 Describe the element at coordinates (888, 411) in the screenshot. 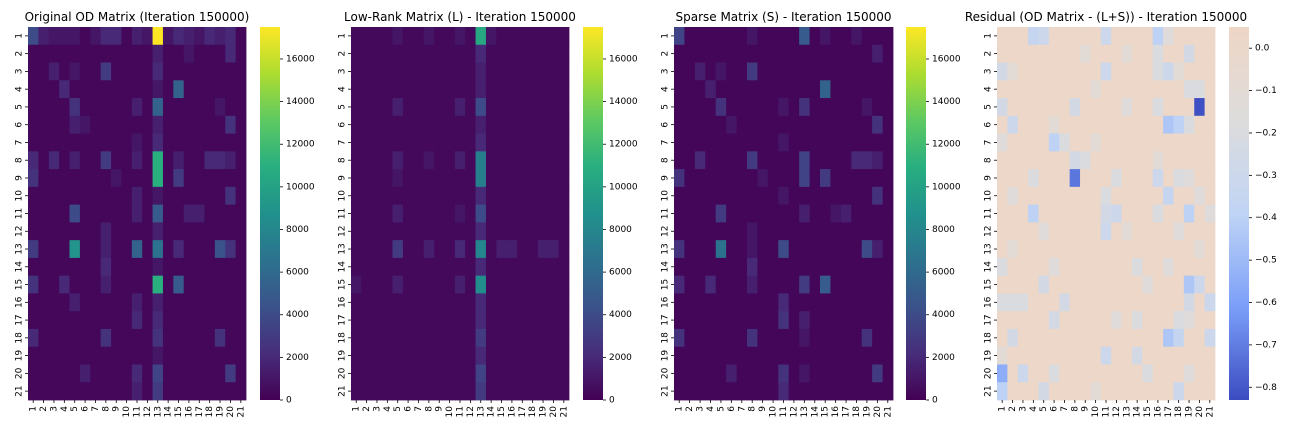

I see `x-tick-label: 21` at that location.